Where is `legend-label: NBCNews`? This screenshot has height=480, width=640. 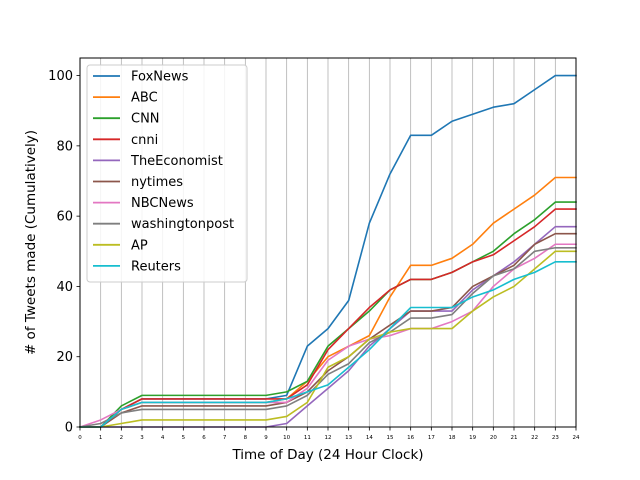
legend-label: NBCNews is located at coordinates (162, 203).